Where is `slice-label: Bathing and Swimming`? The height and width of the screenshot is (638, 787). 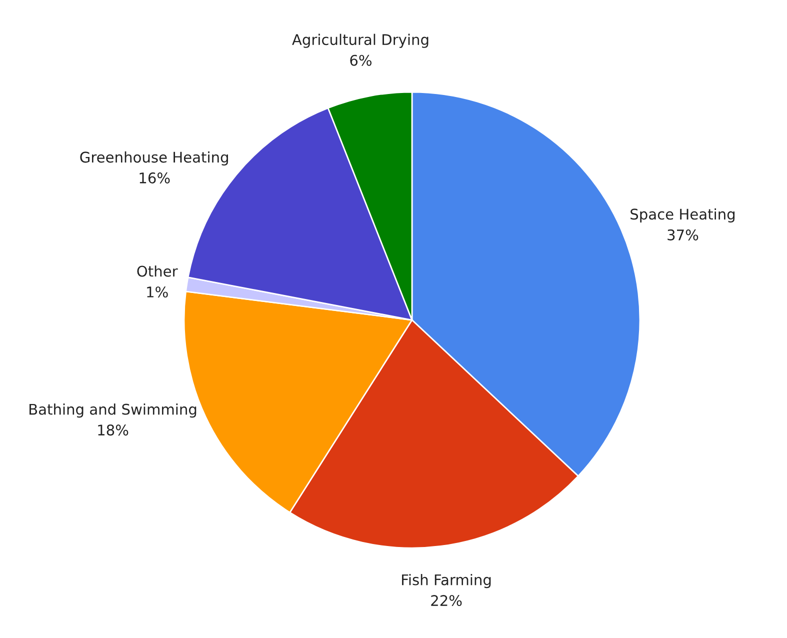
slice-label: Bathing and Swimming is located at coordinates (113, 411).